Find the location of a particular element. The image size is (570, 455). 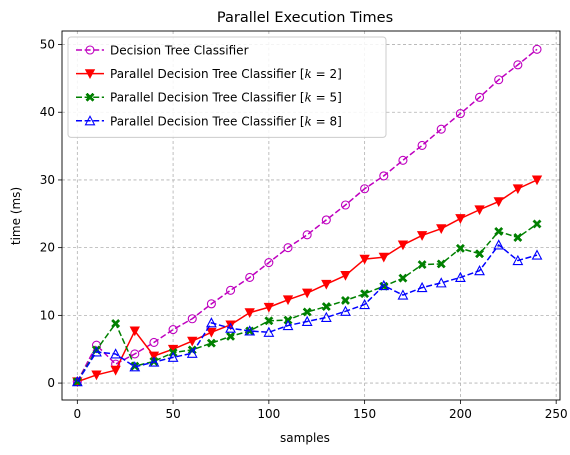

x-tick-label: 100 is located at coordinates (268, 414).